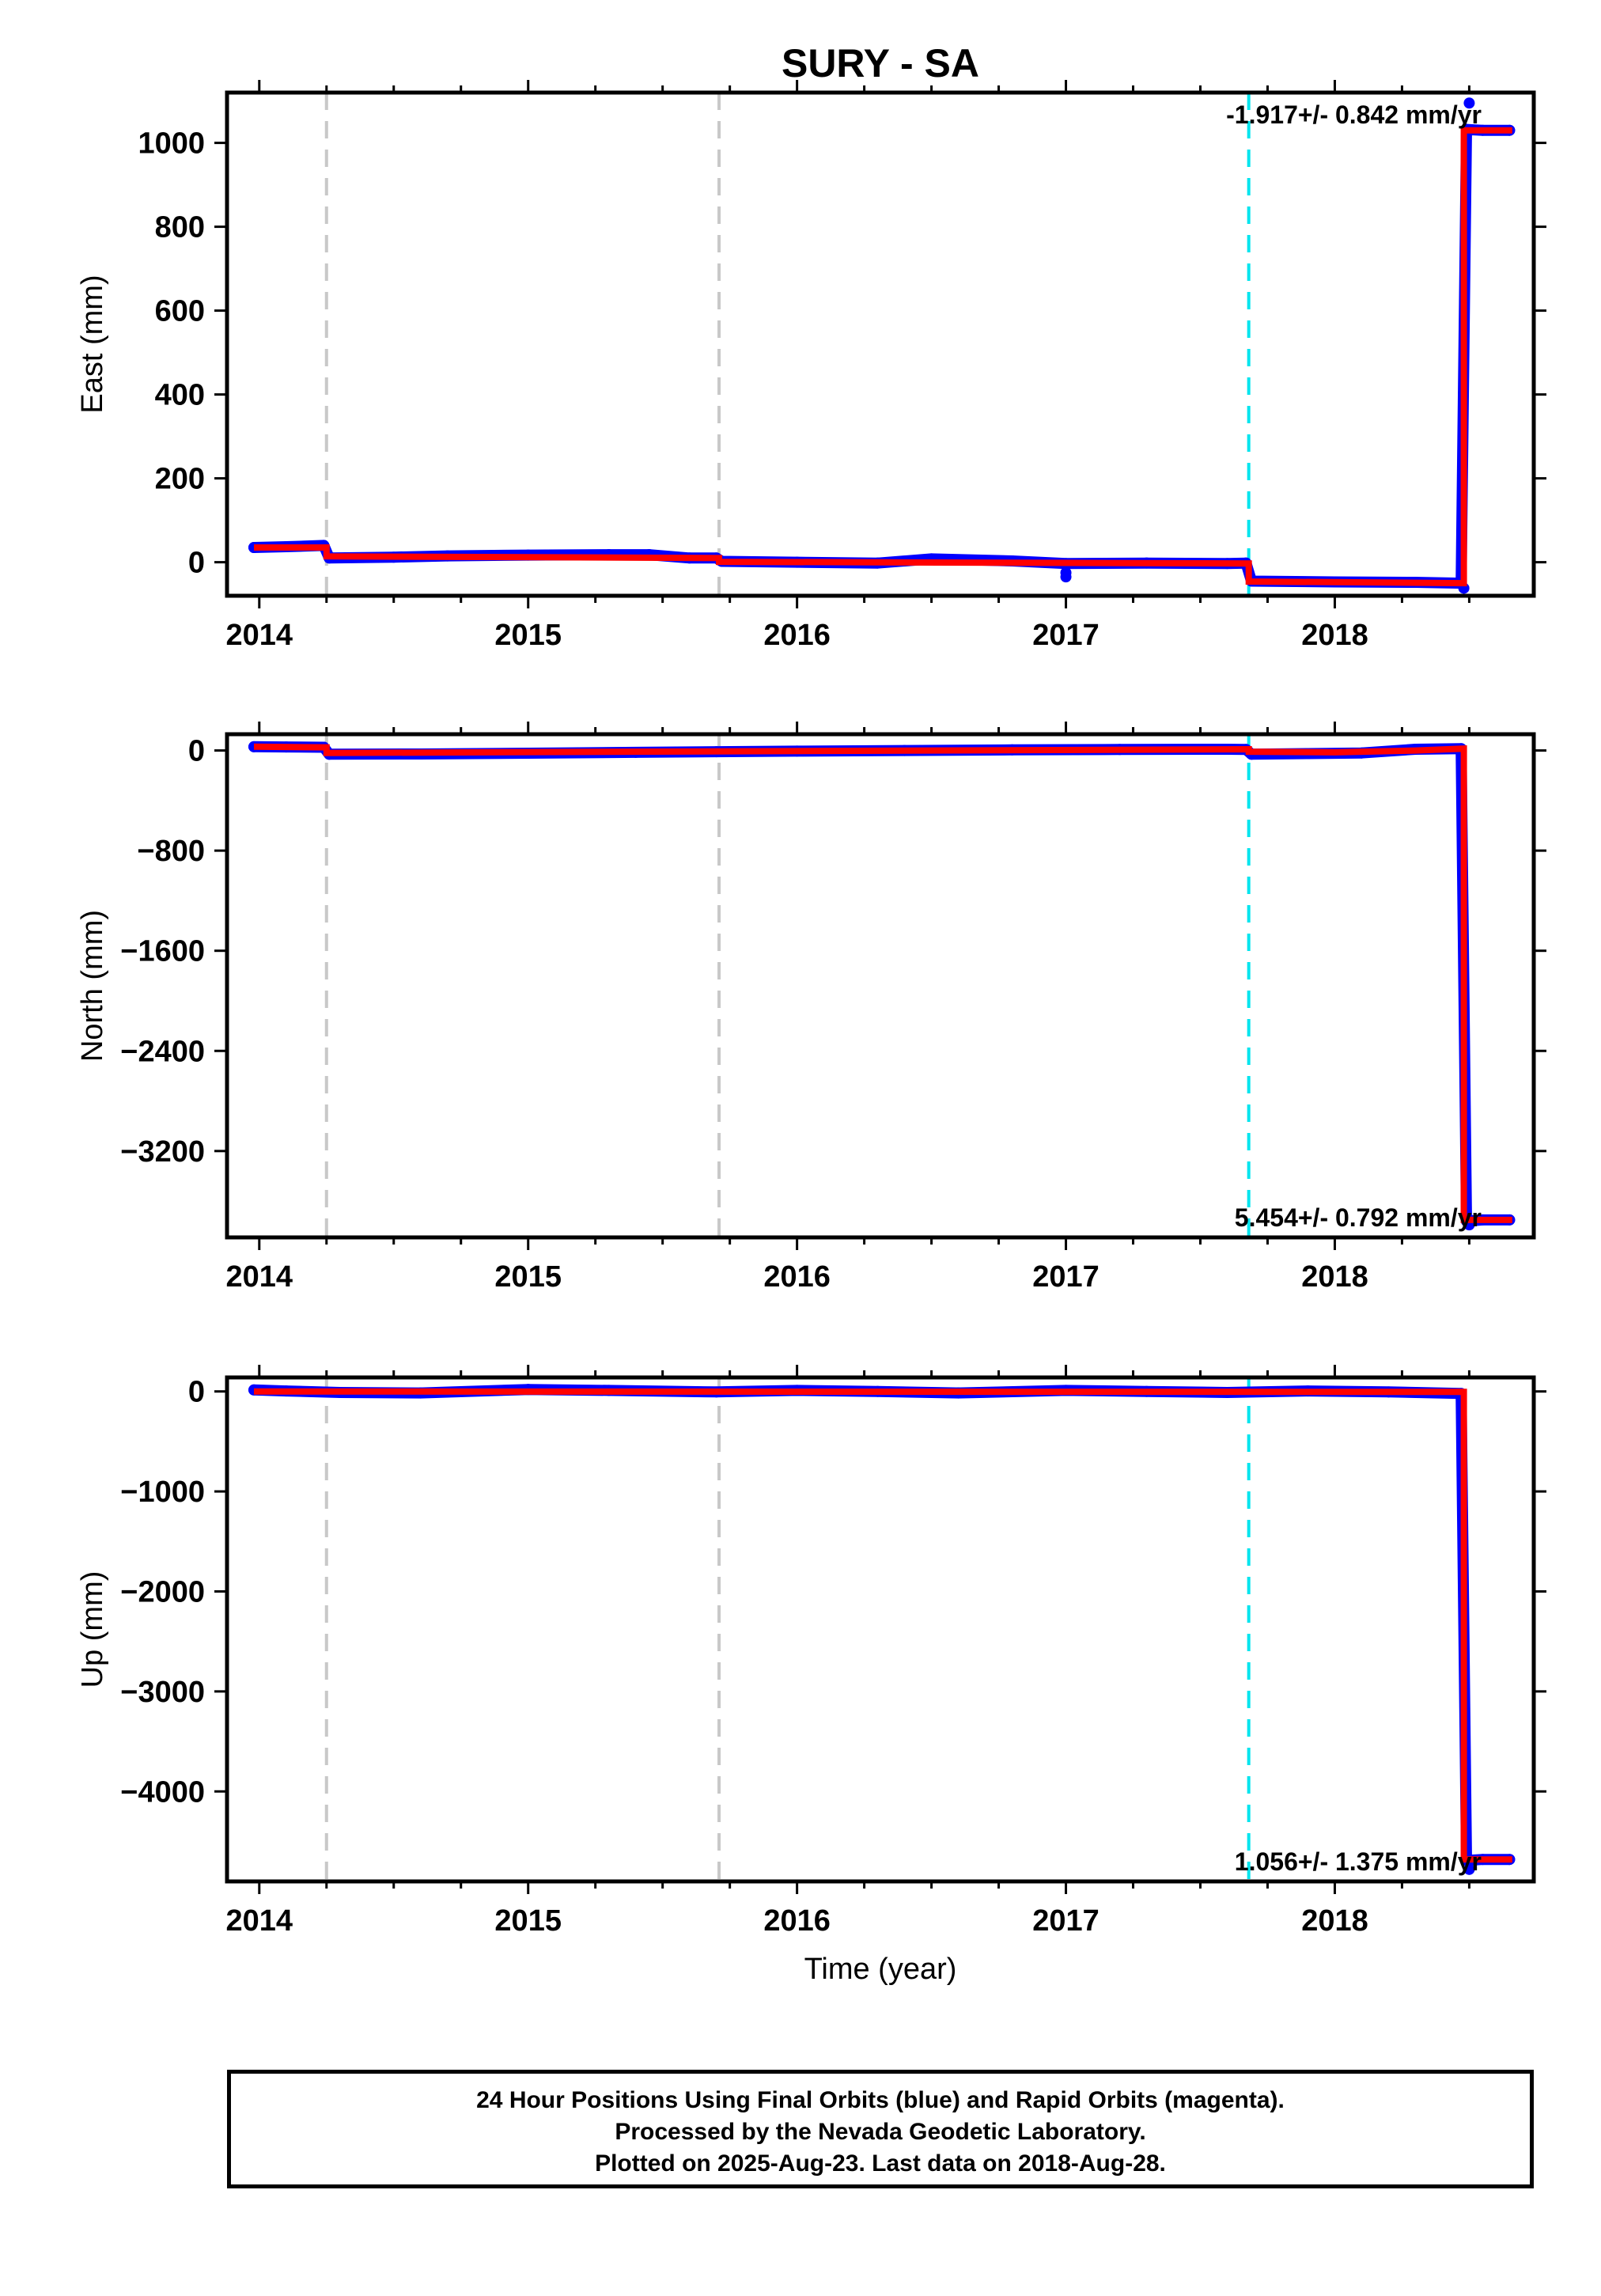 The width and height of the screenshot is (1601, 2296). I want to click on y-tick-label: 1000, so click(172, 144).